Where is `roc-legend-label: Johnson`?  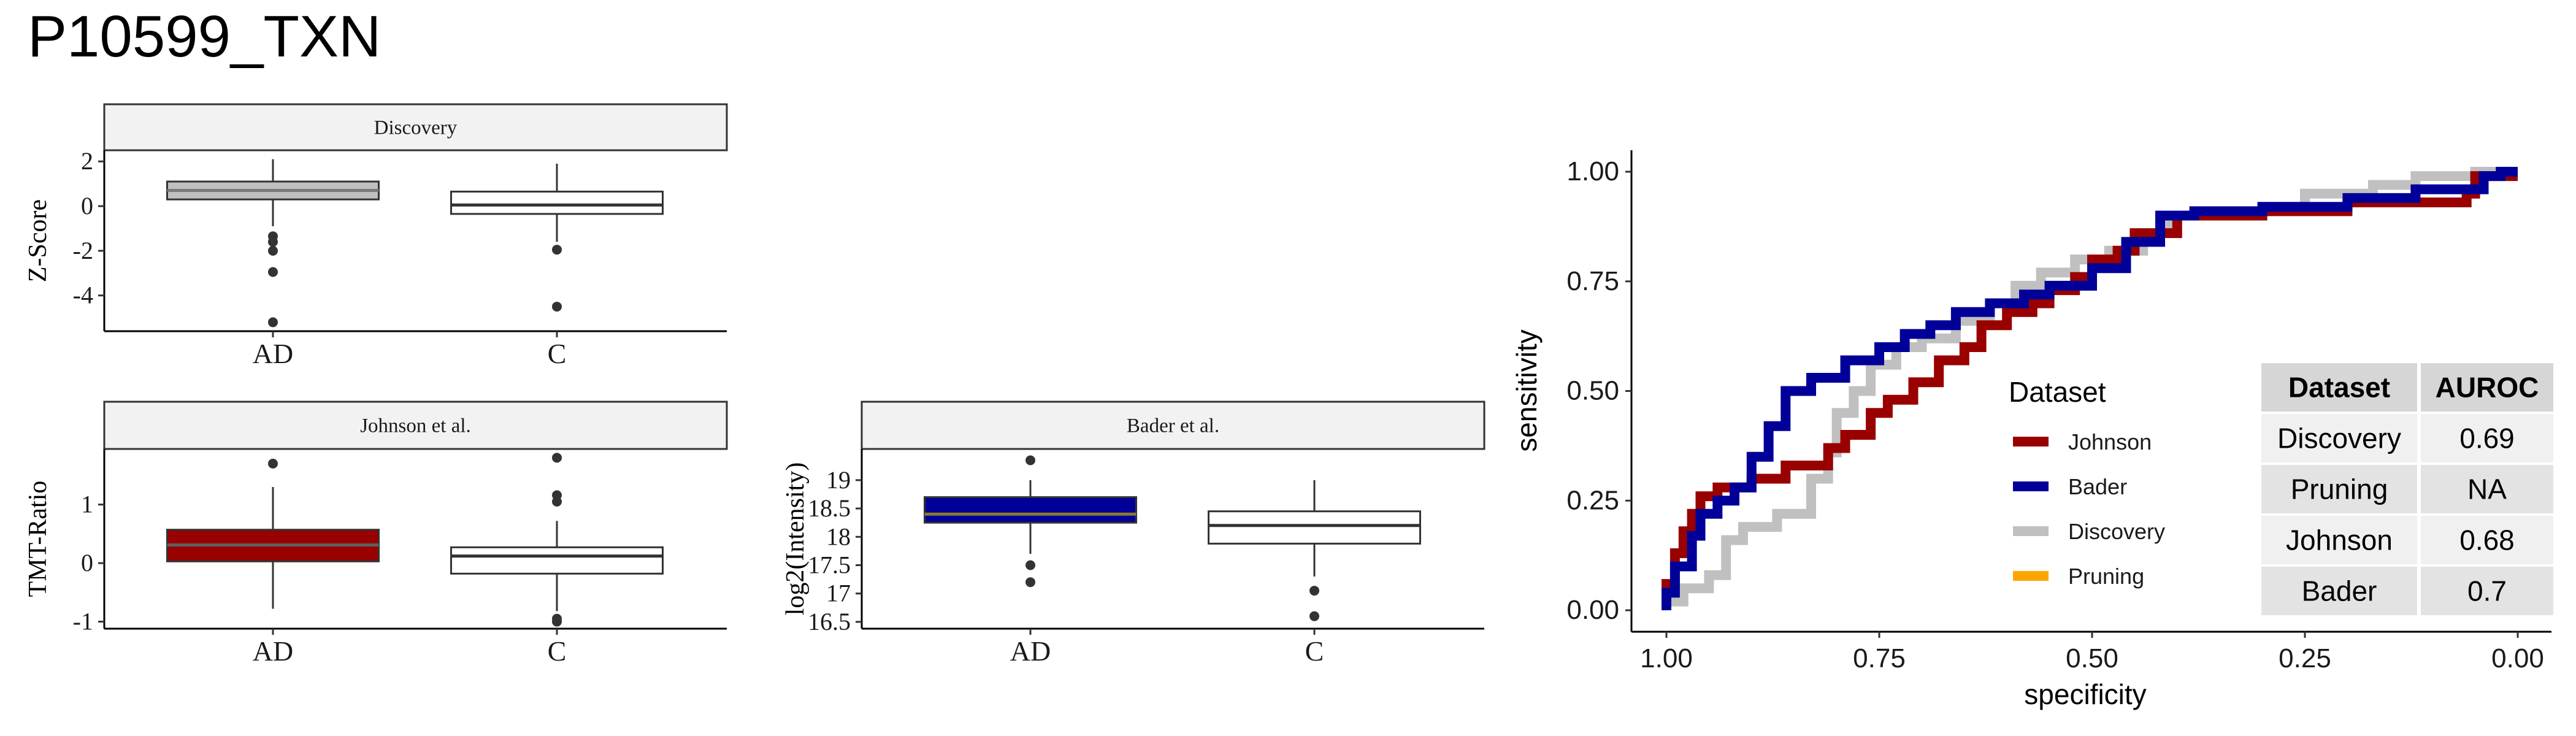
roc-legend-label: Johnson is located at coordinates (2110, 441).